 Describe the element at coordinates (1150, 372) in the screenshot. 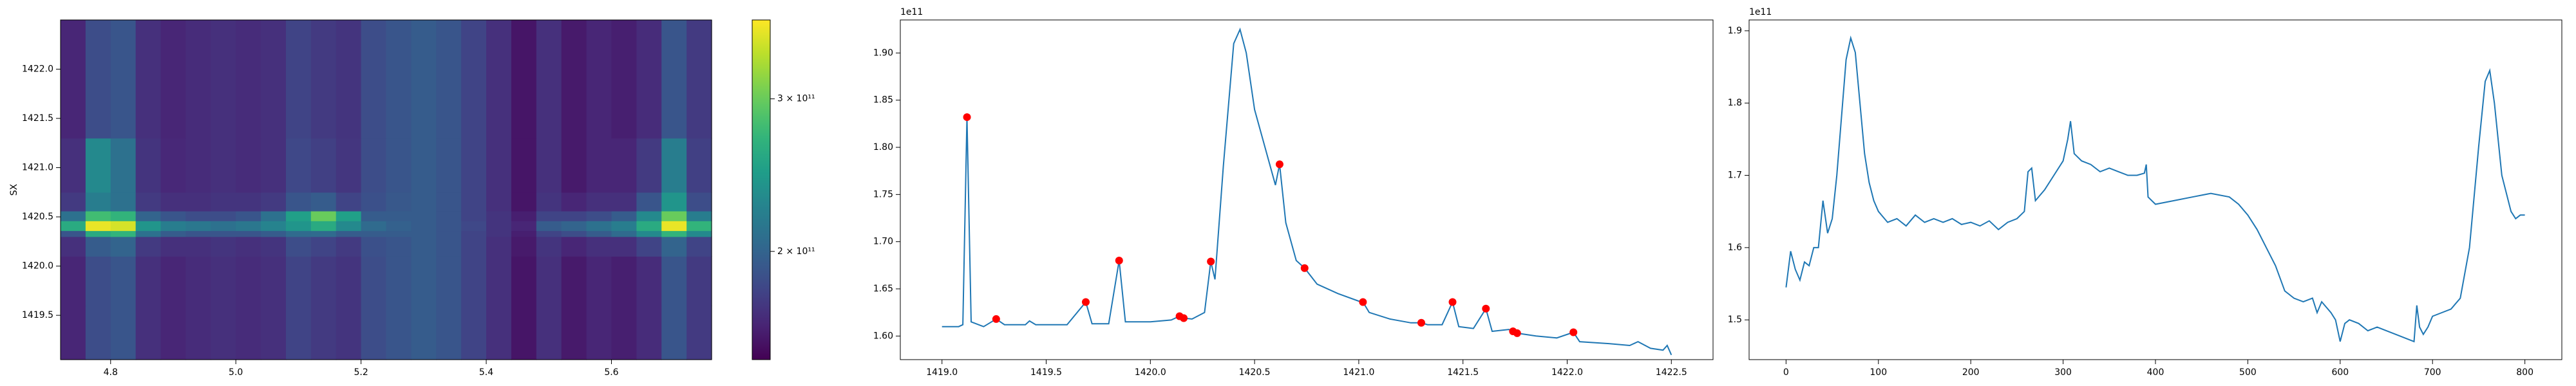

I see `x-tick-label: 1420.0` at that location.